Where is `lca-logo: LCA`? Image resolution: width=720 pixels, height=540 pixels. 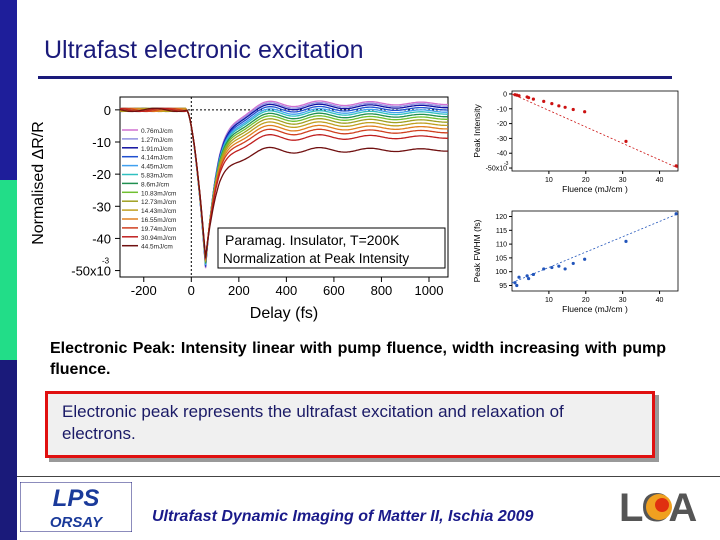
lca-logo: LCA is located at coordinates (658, 506).